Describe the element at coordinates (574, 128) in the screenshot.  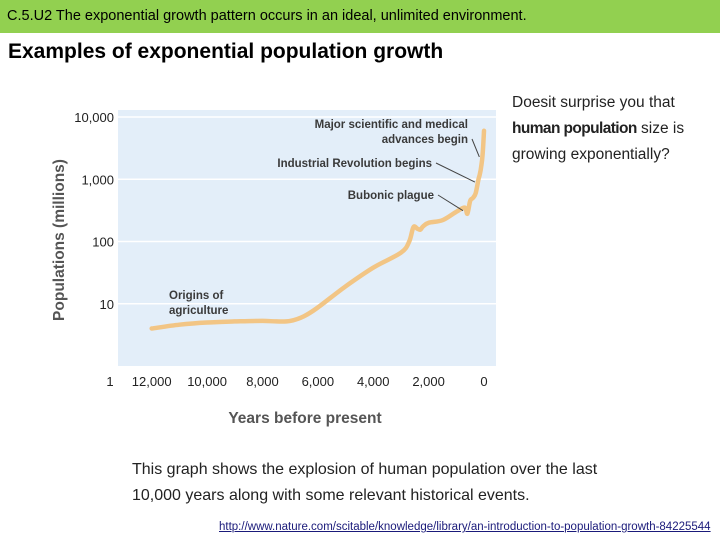
I see `side-note-emphasis: human population` at that location.